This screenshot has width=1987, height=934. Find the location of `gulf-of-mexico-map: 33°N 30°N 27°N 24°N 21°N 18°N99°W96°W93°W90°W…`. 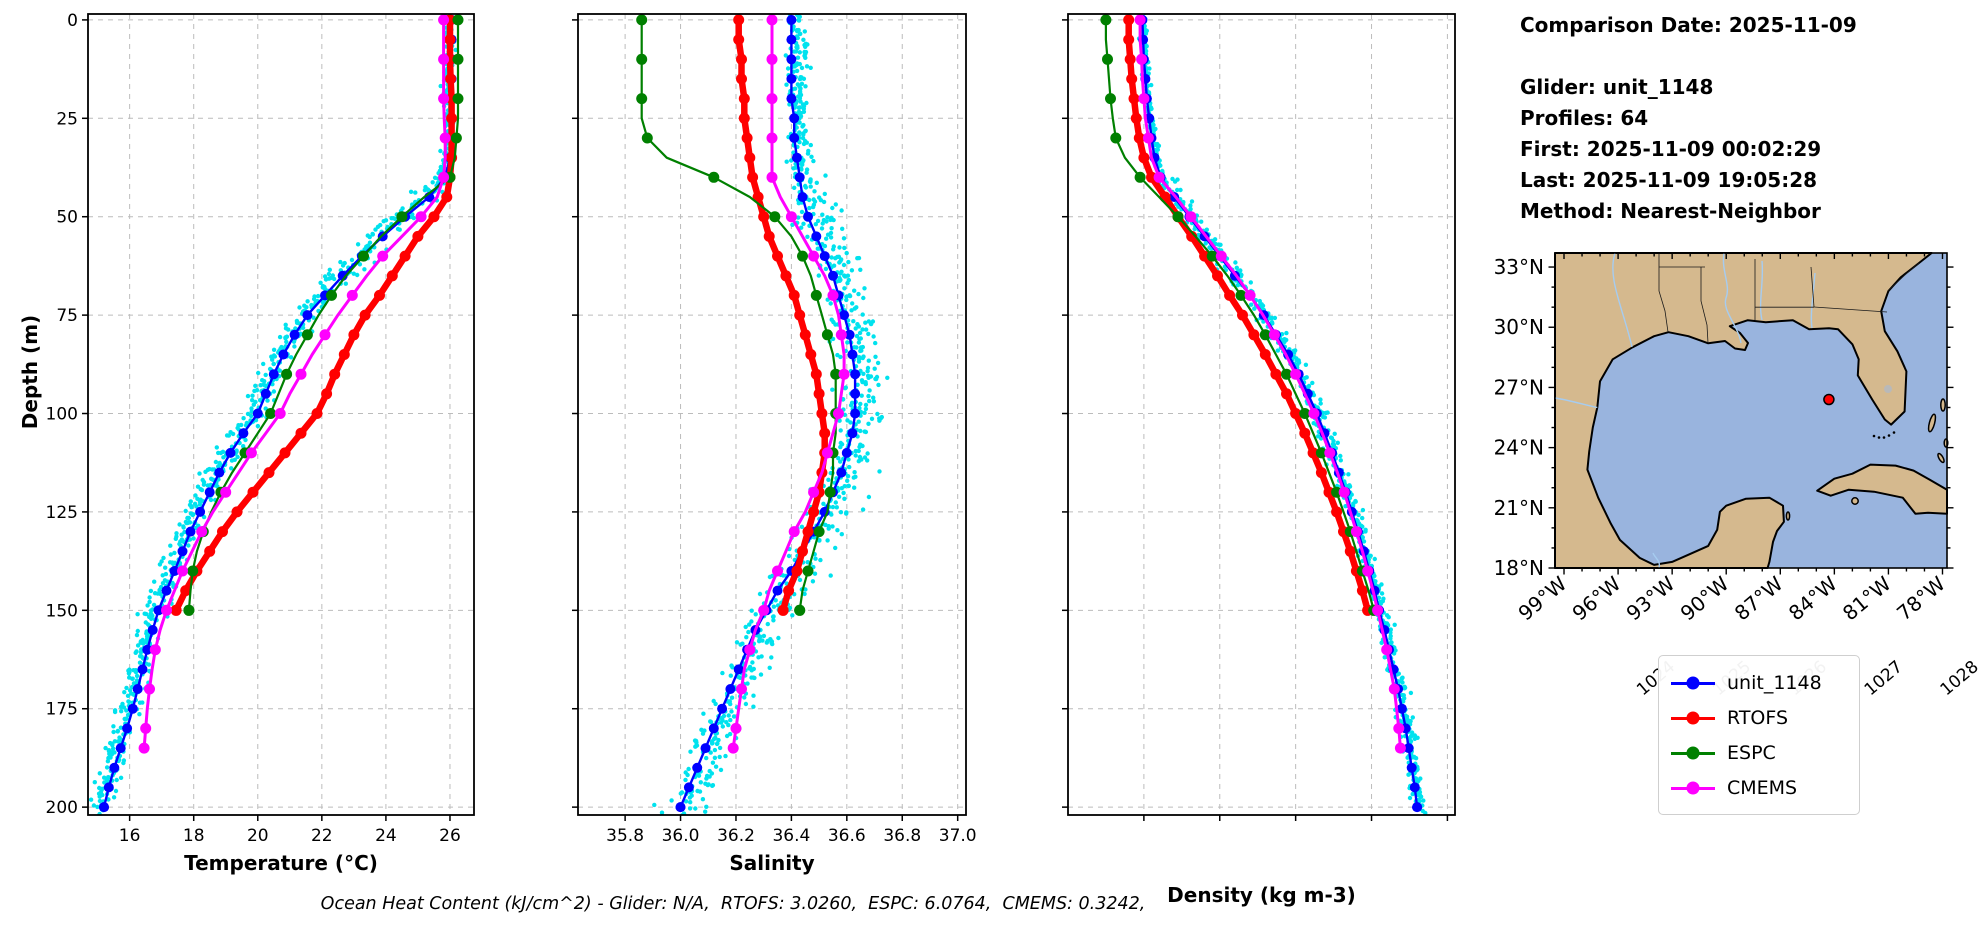

gulf-of-mexico-map: 33°N 30°N 27°N 24°N 21°N 18°N99°W96°W93°W90°W… is located at coordinates (1724, 438).